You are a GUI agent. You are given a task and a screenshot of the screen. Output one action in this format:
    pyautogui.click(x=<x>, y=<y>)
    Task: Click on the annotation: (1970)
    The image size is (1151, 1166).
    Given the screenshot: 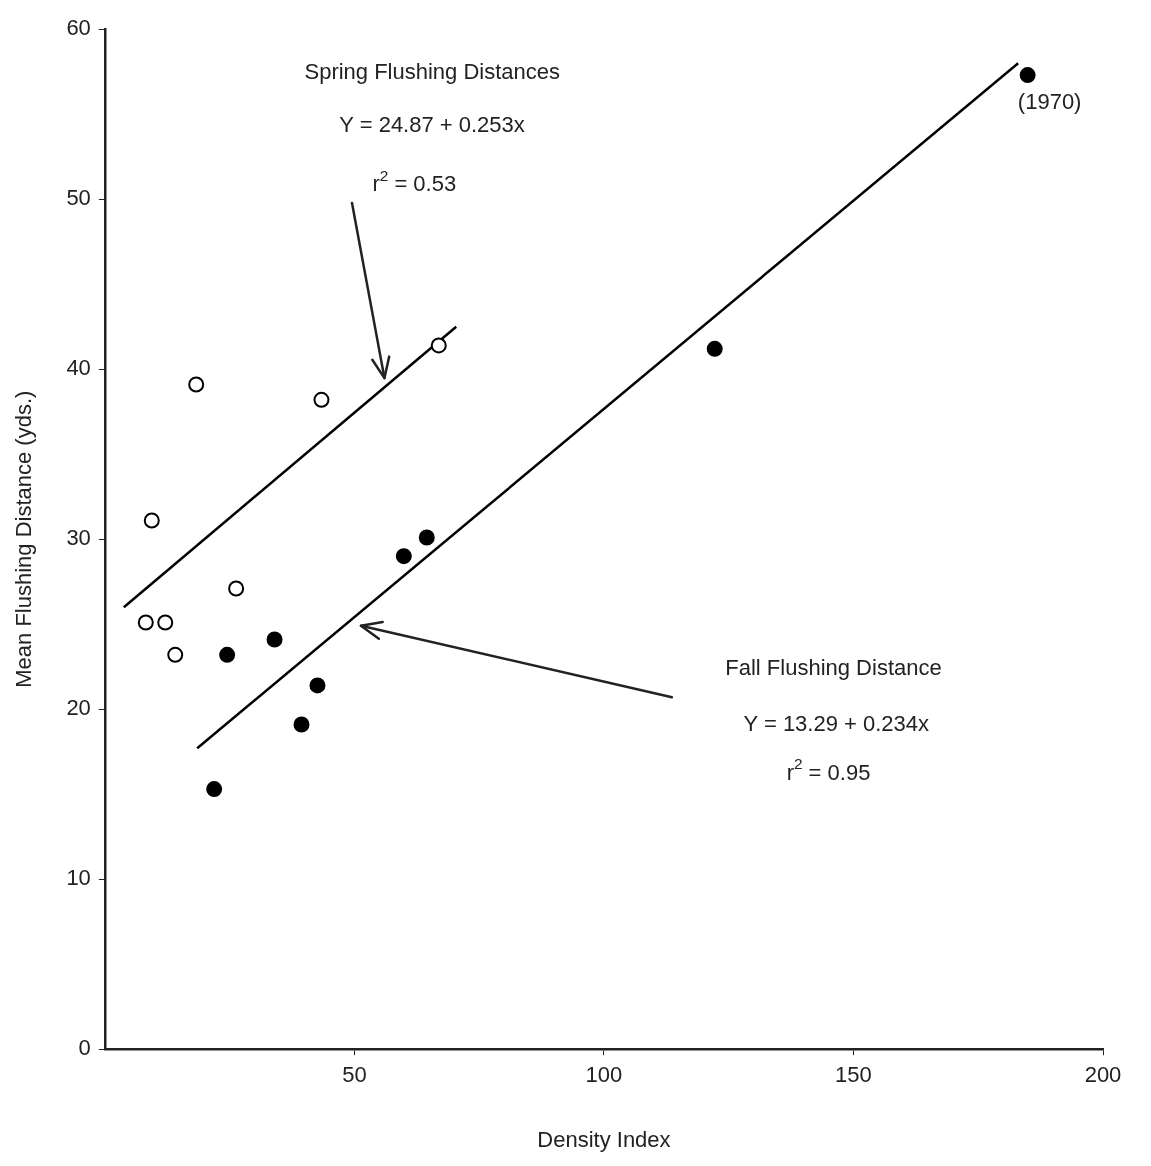 What is the action you would take?
    pyautogui.click(x=1049, y=102)
    